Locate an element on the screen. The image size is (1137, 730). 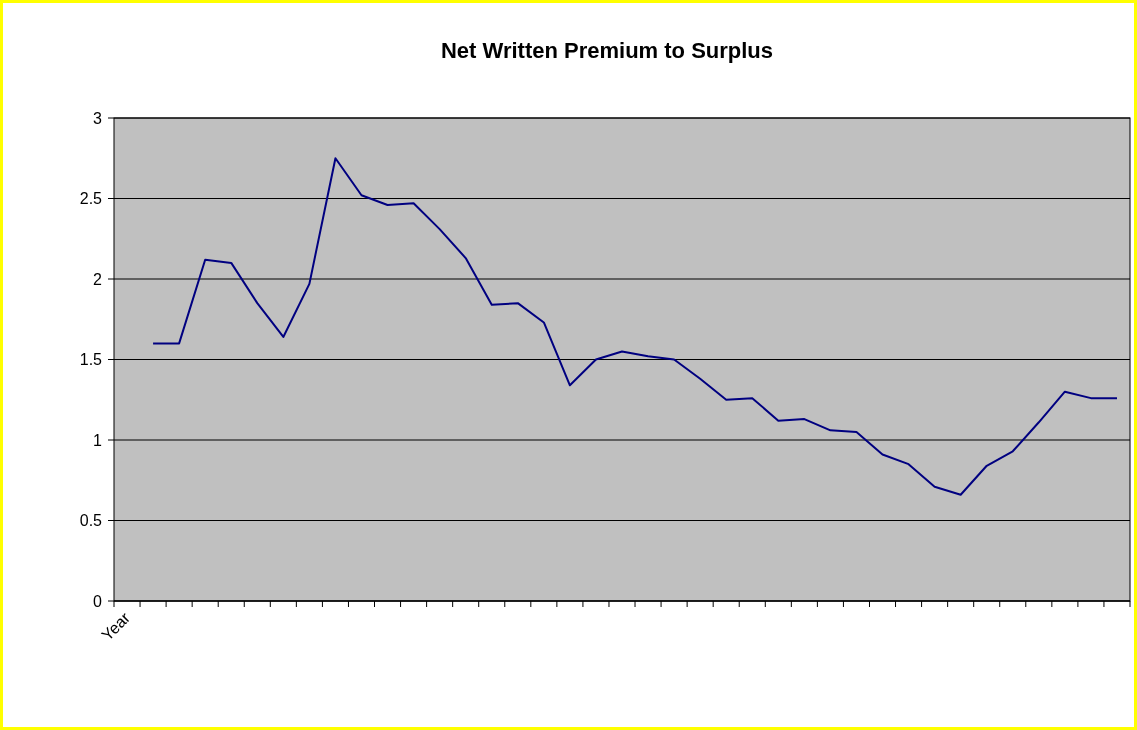
y-tick-label: 0.5 is located at coordinates (91, 521).